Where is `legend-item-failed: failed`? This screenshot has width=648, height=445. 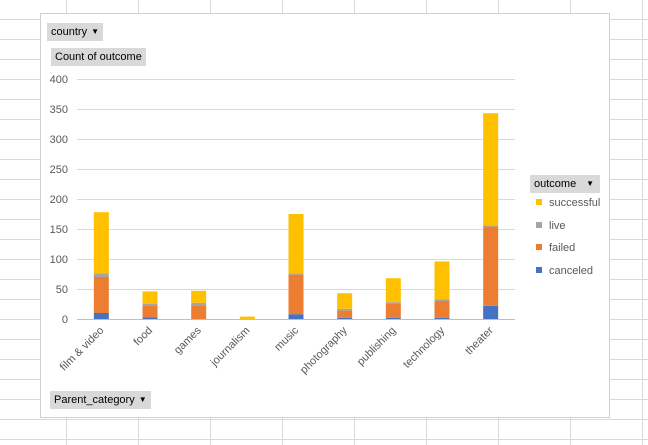
legend-item-failed: failed is located at coordinates (555, 248).